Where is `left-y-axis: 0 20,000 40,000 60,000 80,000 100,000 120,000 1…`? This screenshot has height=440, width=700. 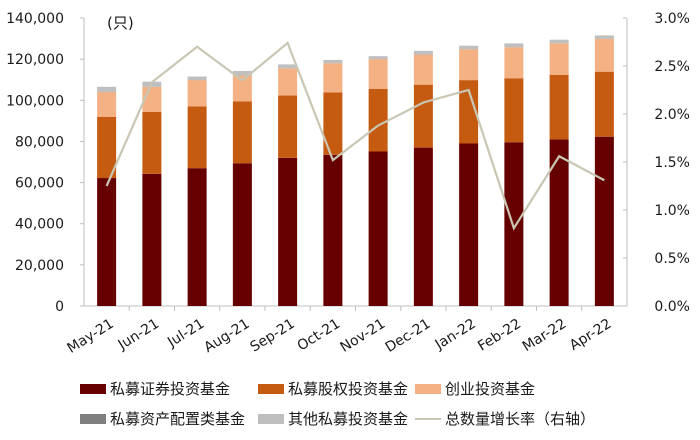
left-y-axis: 0 20,000 40,000 60,000 80,000 100,000 120,000 1… is located at coordinates (45, 163).